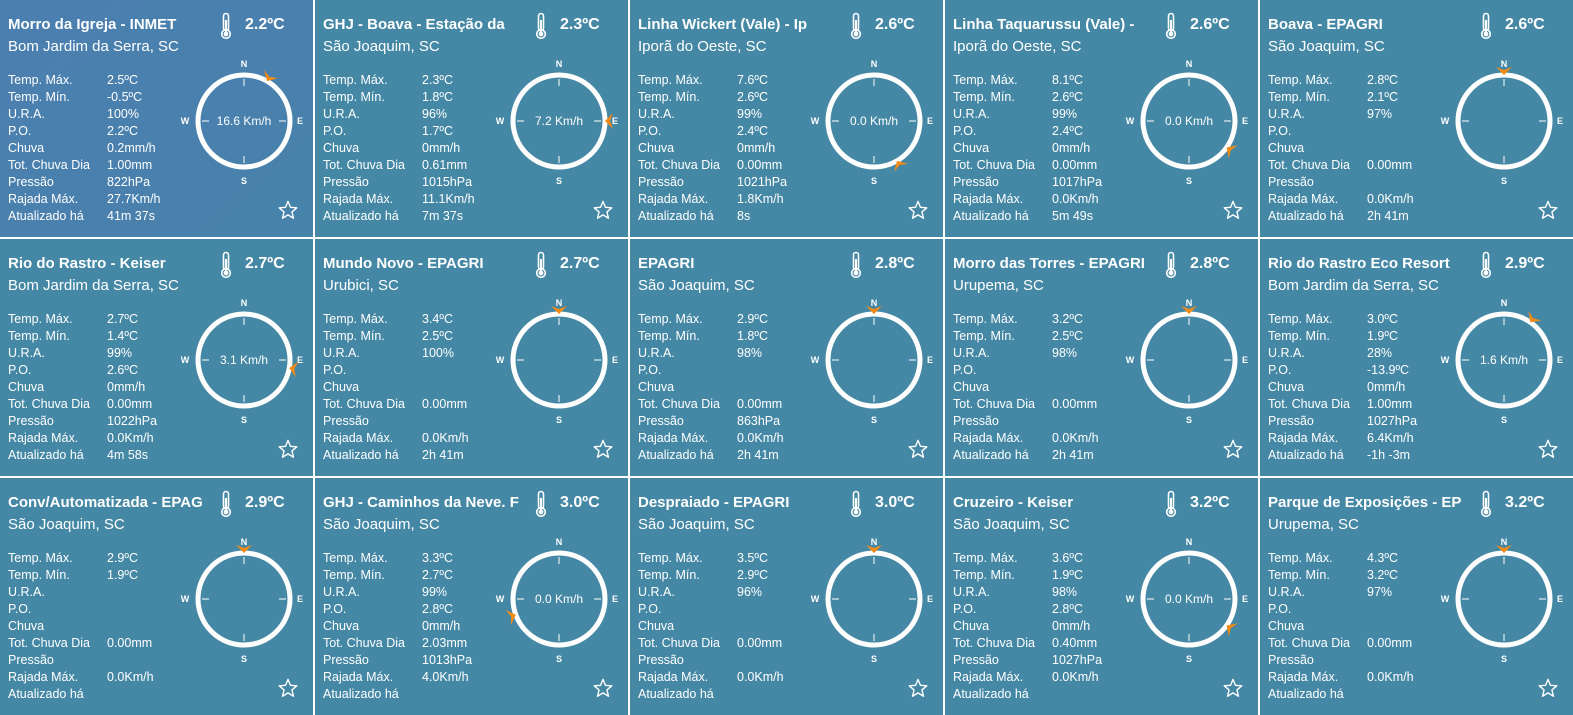  I want to click on stat-value: 3.5ºC, so click(752, 558).